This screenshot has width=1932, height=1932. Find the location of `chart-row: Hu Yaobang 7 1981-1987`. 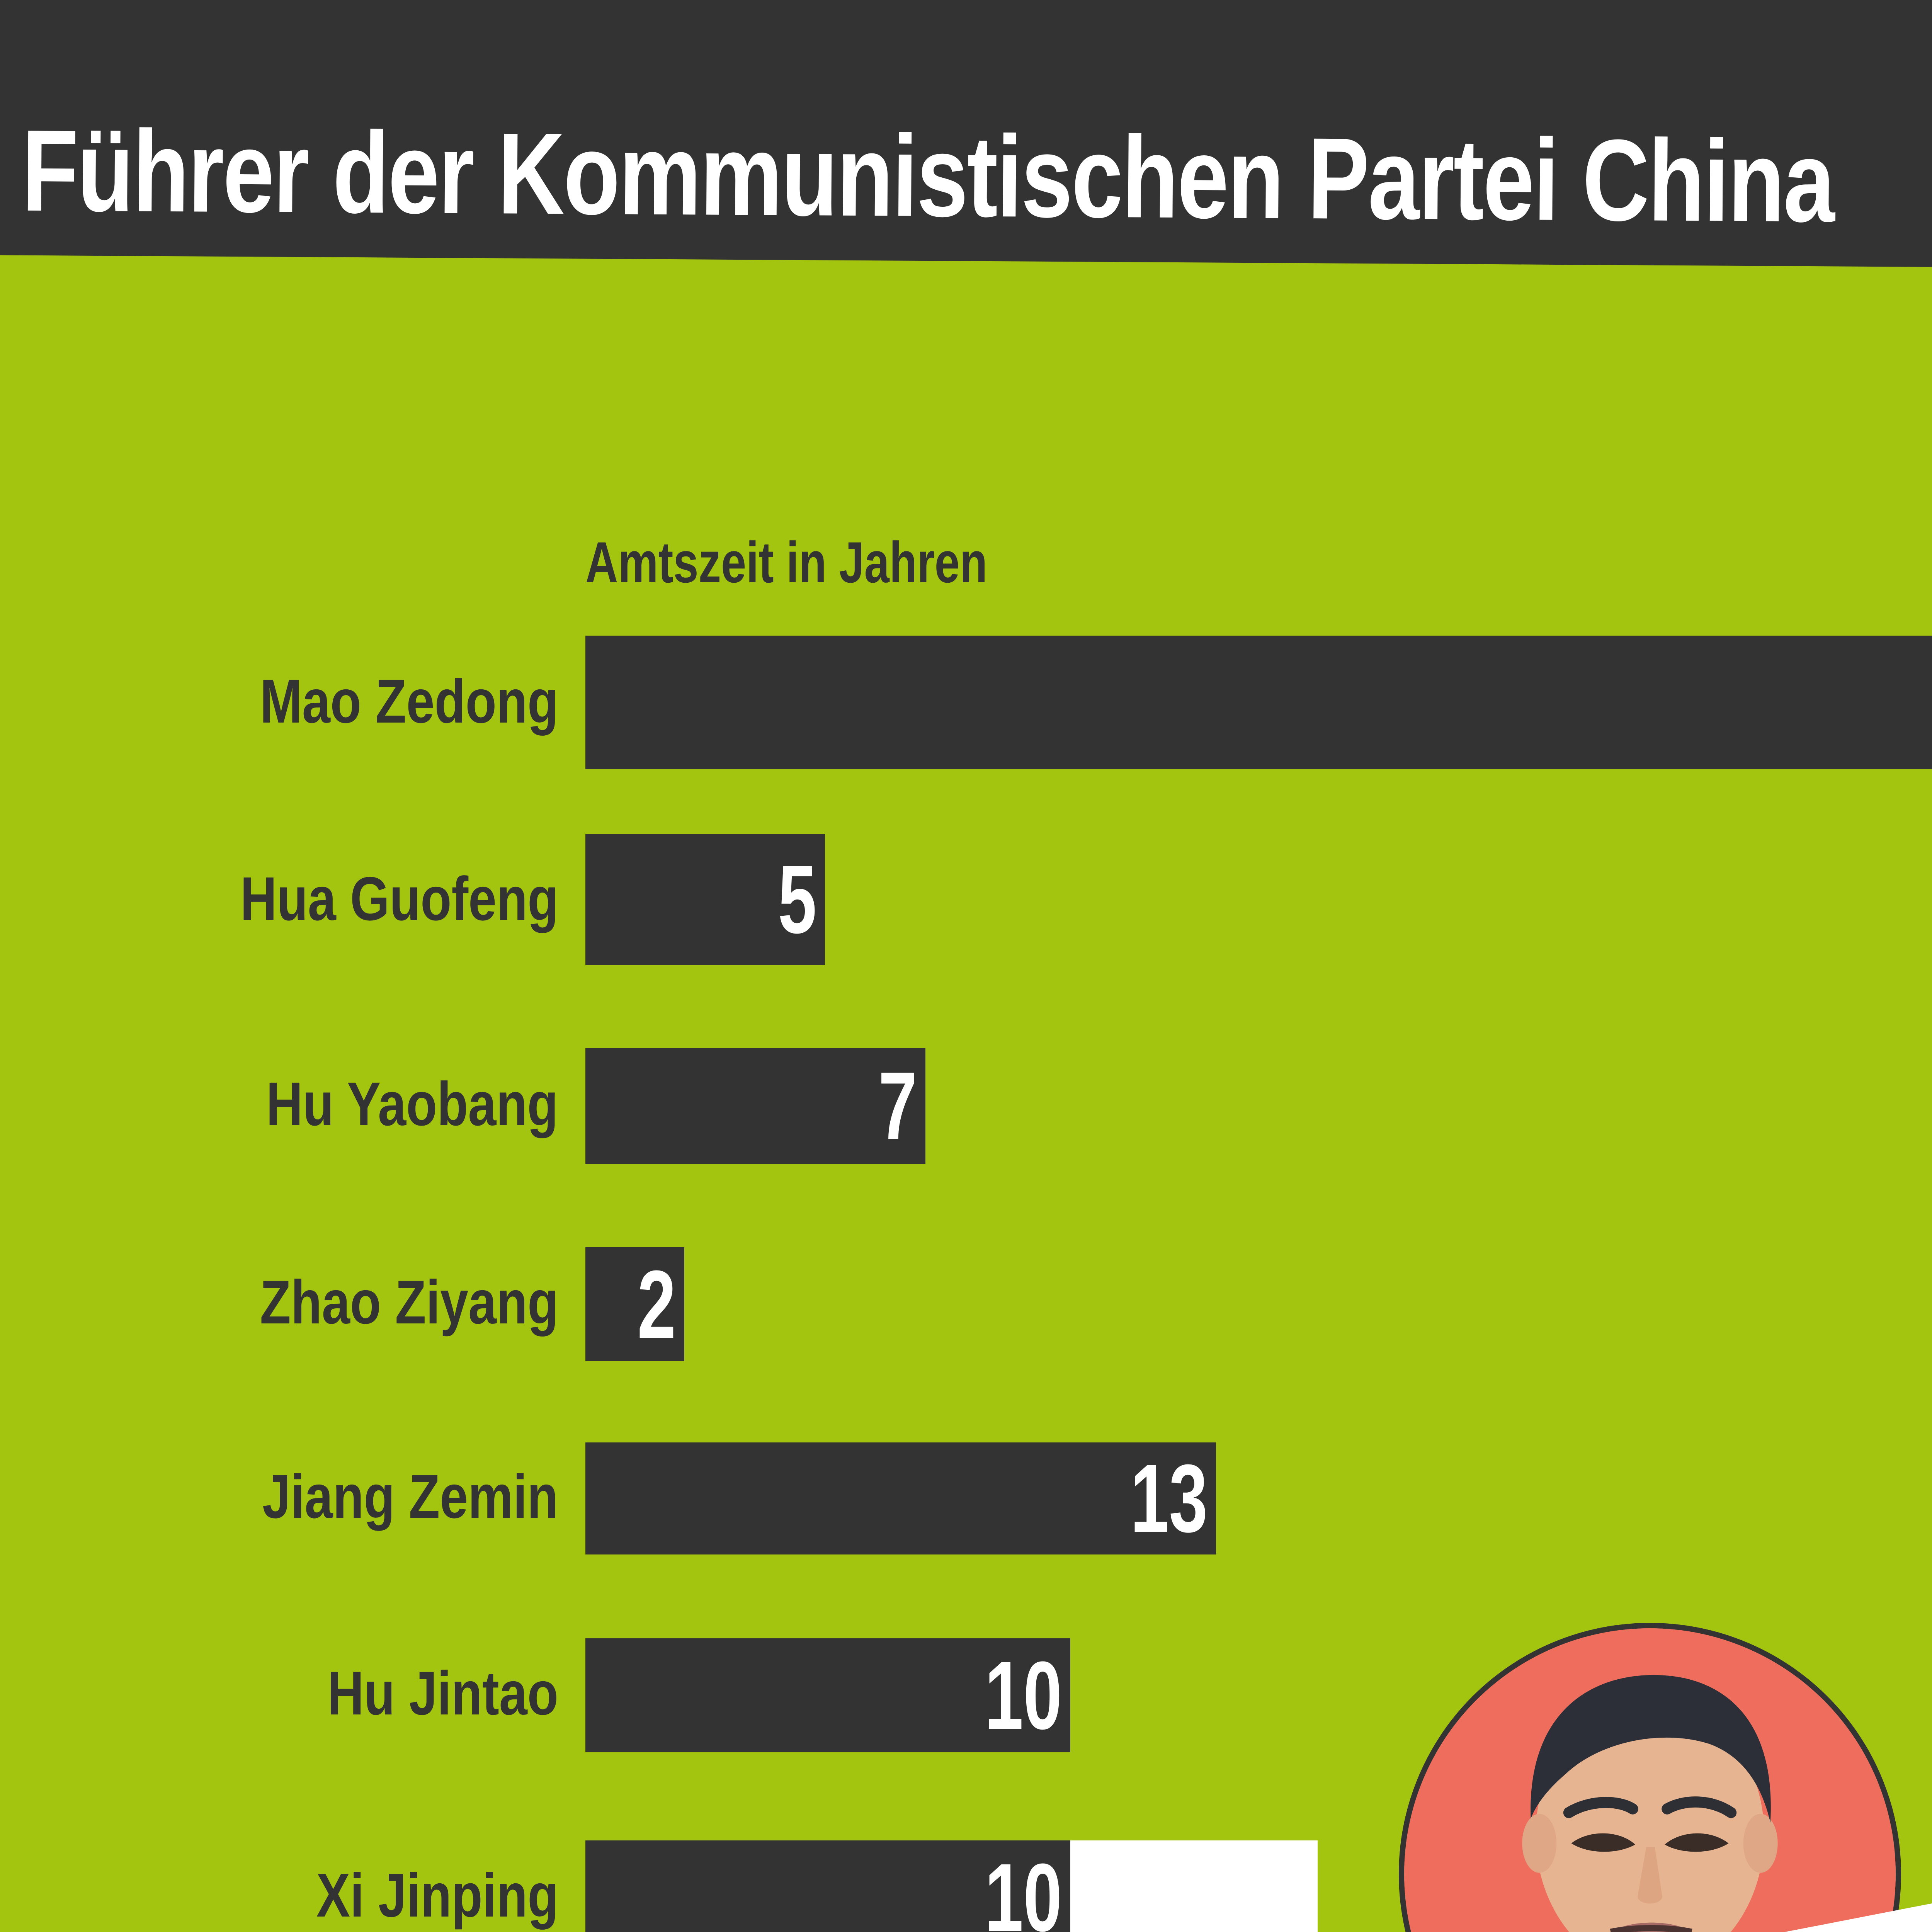

chart-row: Hu Yaobang 7 1981-1987 is located at coordinates (966, 1106).